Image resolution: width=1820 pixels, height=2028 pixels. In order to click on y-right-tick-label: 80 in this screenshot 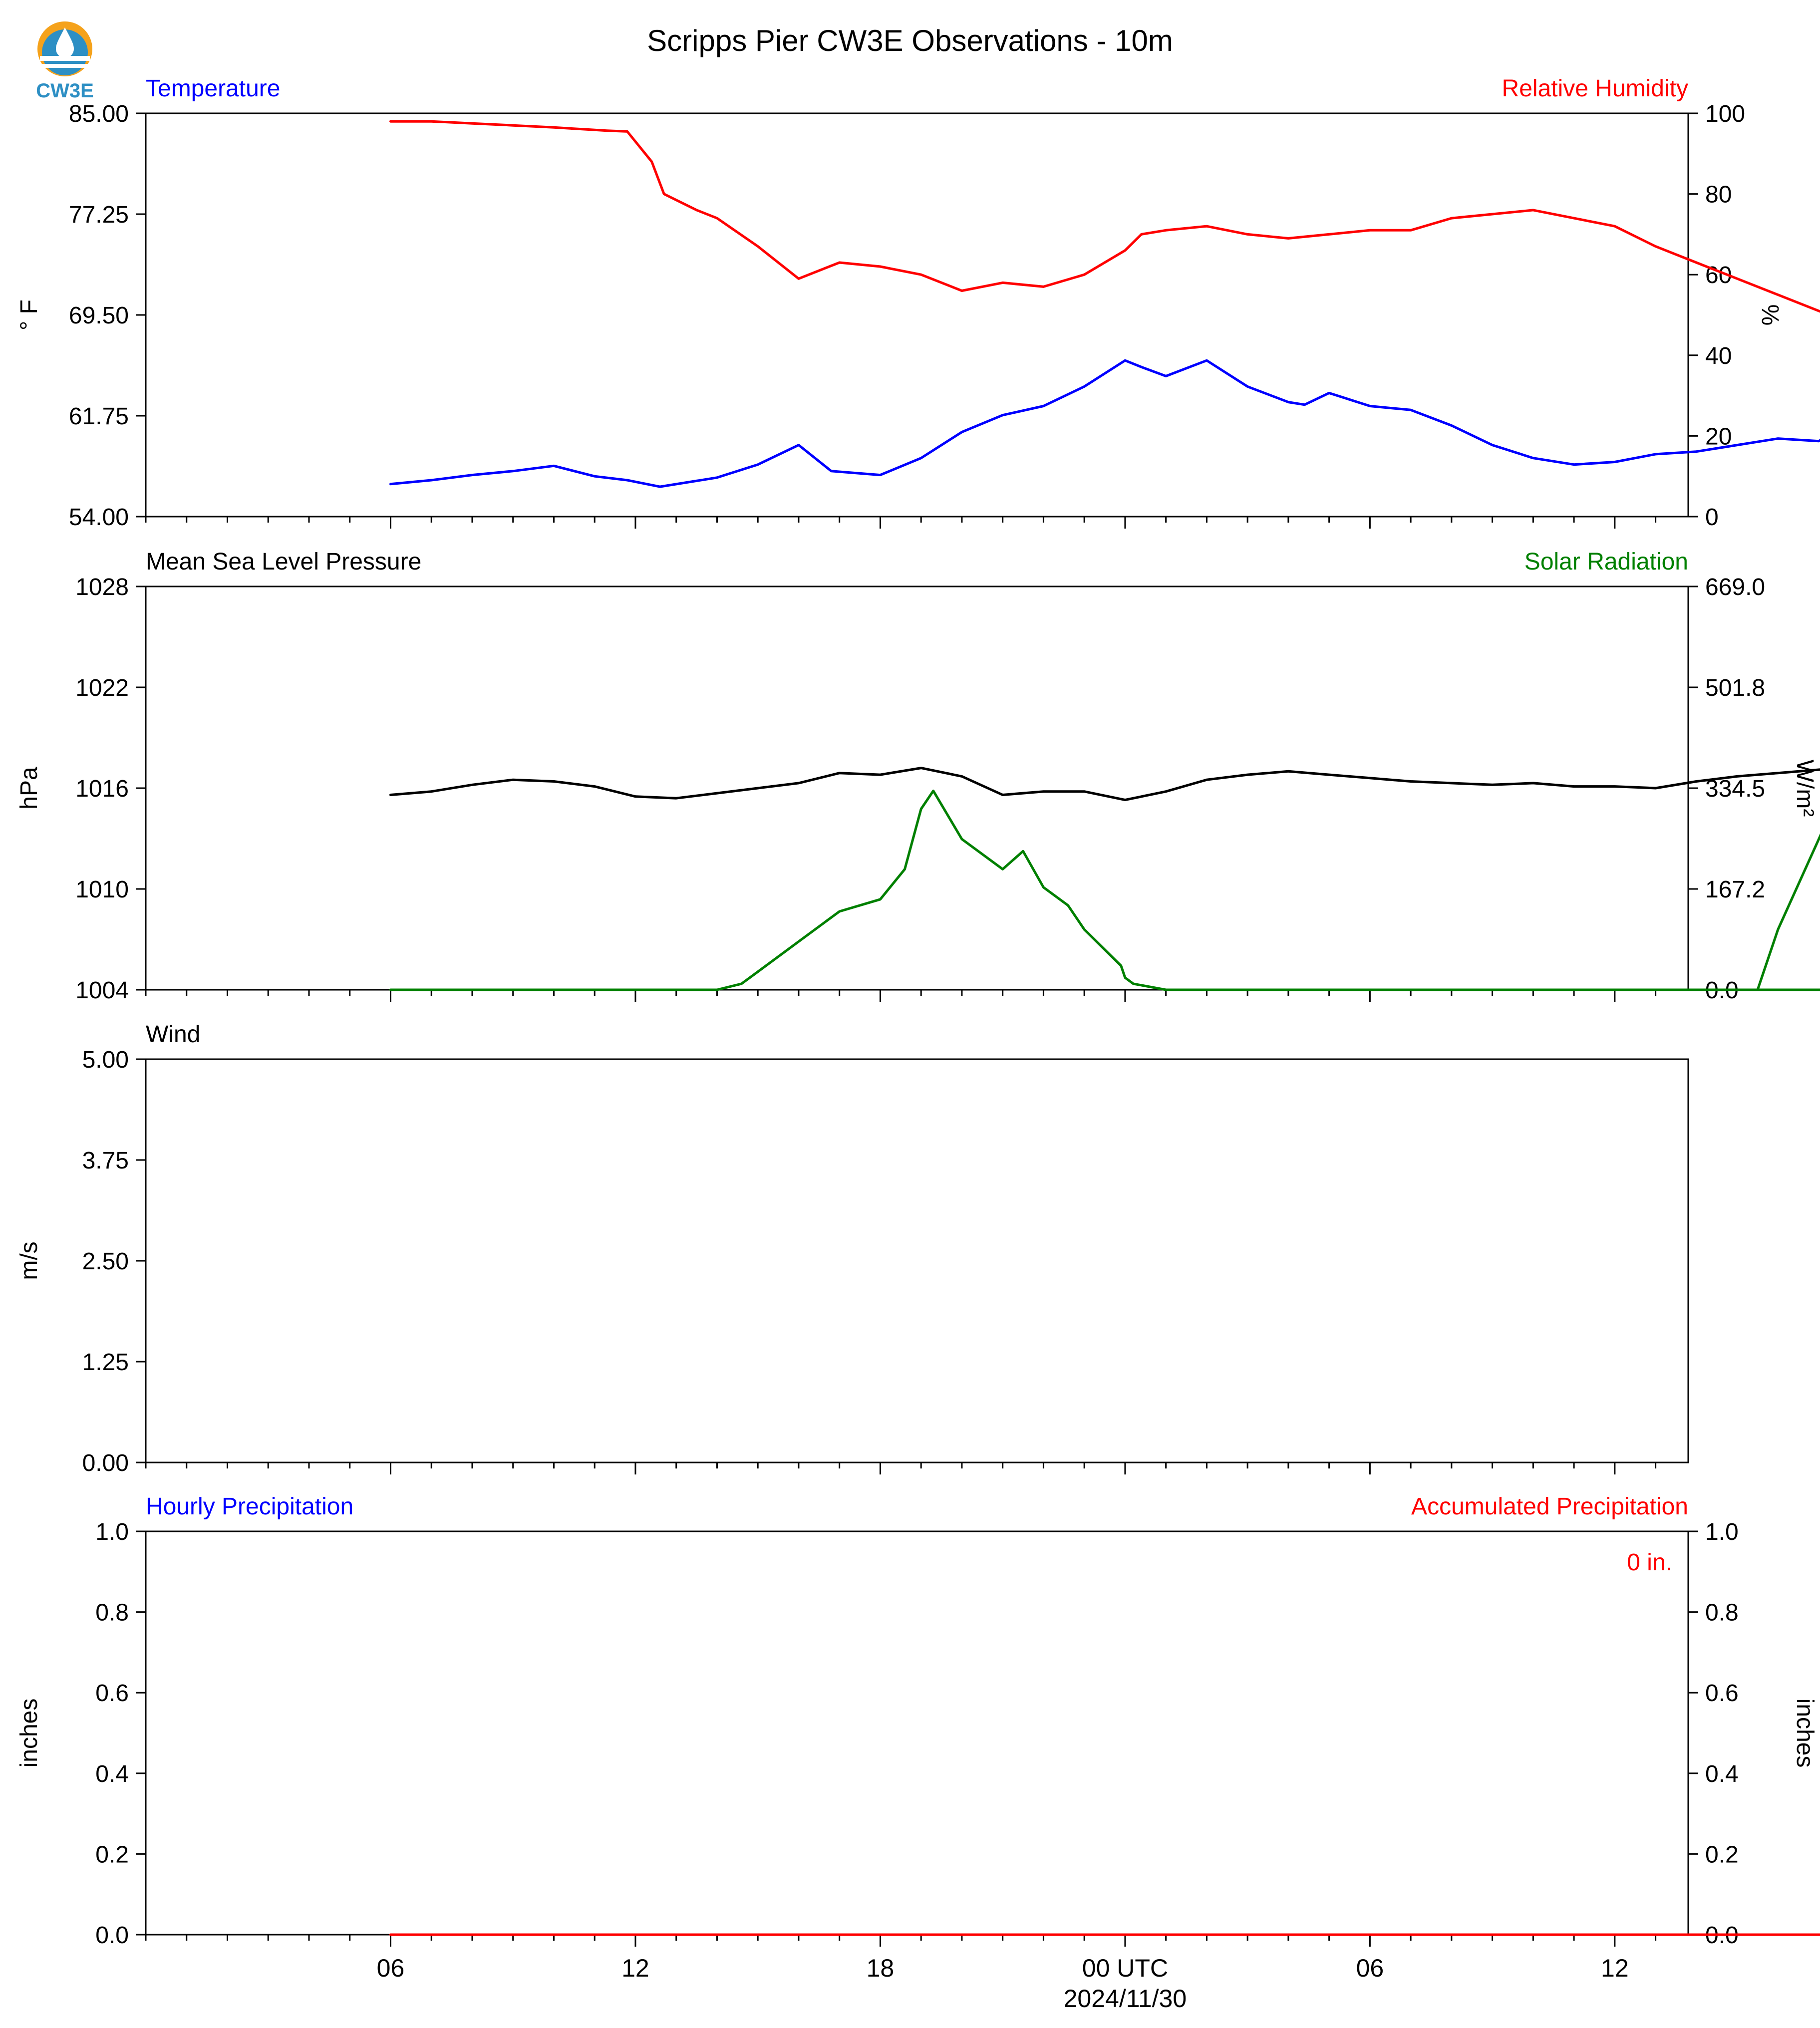, I will do `click(1718, 195)`.